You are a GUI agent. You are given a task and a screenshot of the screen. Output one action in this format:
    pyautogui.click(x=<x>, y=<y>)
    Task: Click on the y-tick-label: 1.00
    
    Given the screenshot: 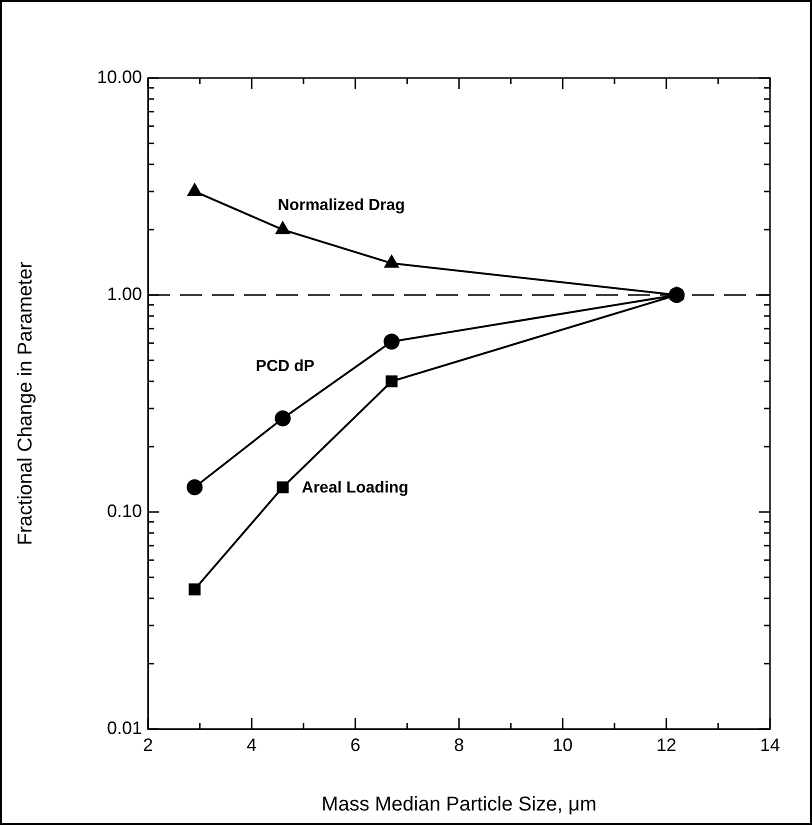 What is the action you would take?
    pyautogui.click(x=124, y=294)
    